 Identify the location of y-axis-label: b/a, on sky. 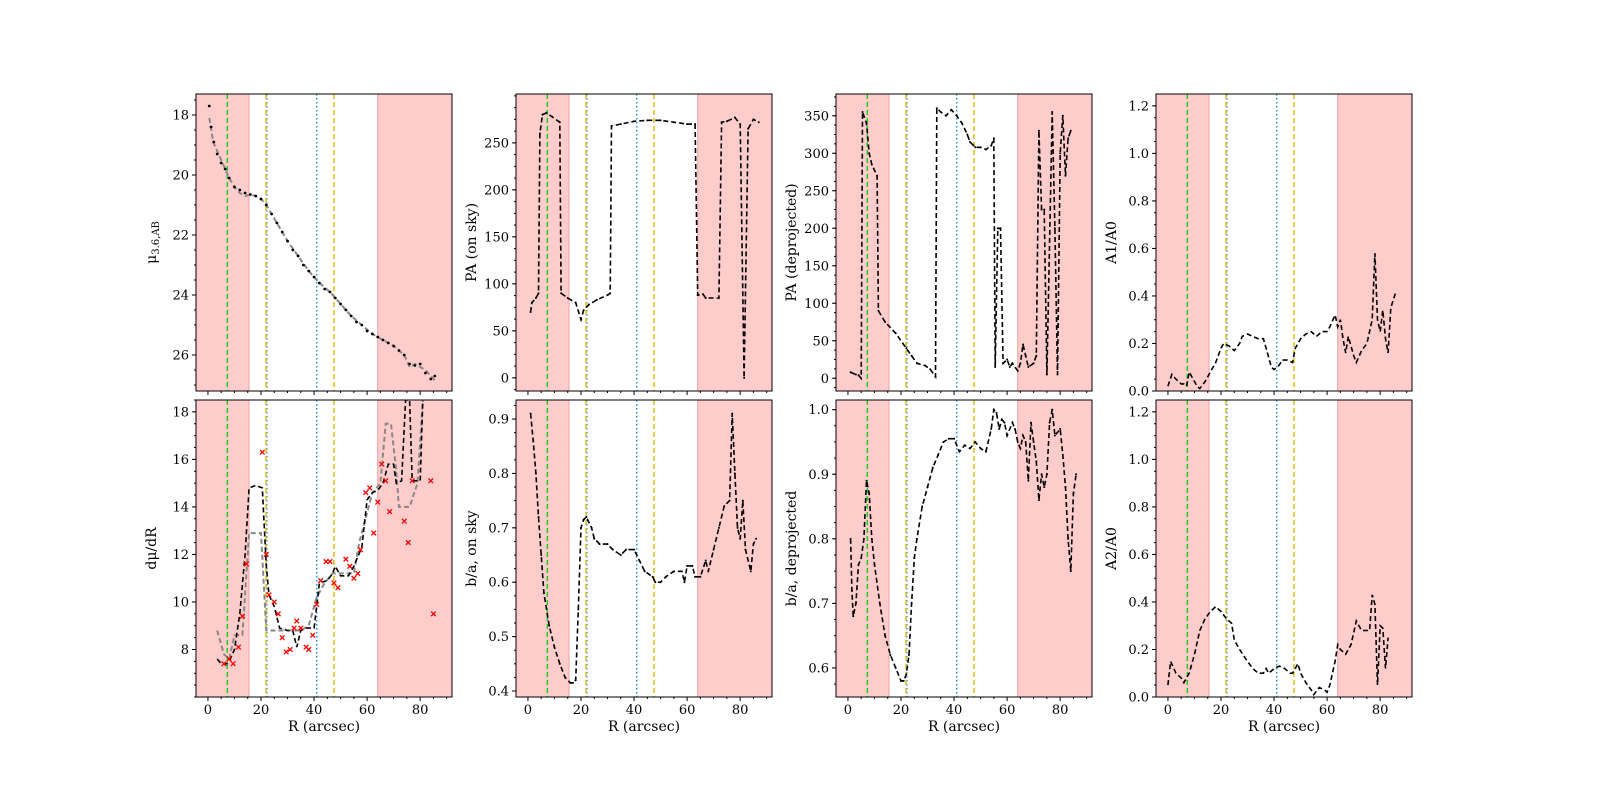
(472, 548).